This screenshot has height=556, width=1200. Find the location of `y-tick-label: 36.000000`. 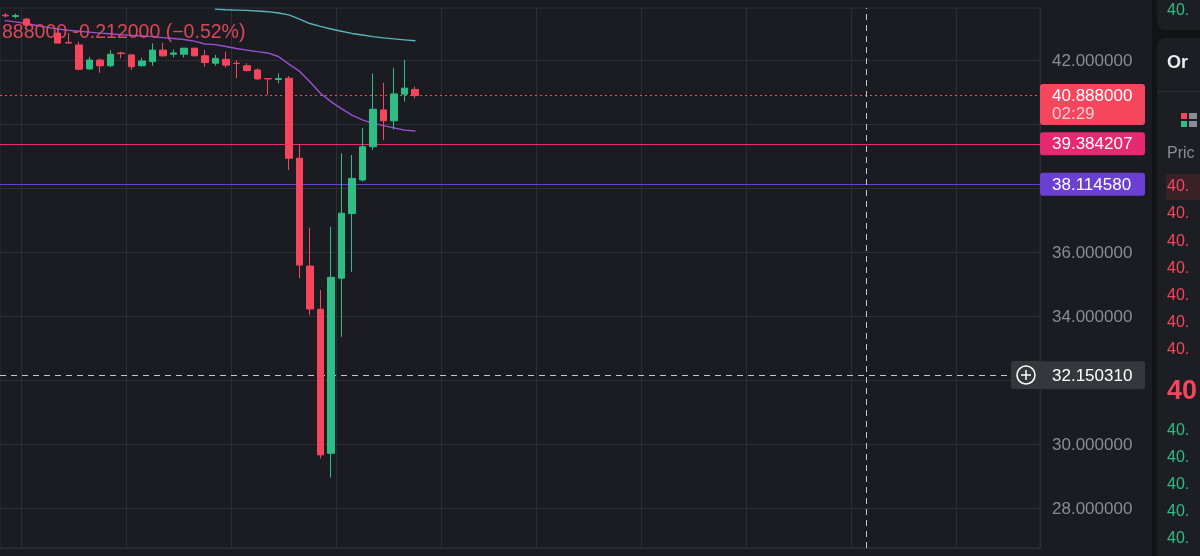

y-tick-label: 36.000000 is located at coordinates (1092, 252).